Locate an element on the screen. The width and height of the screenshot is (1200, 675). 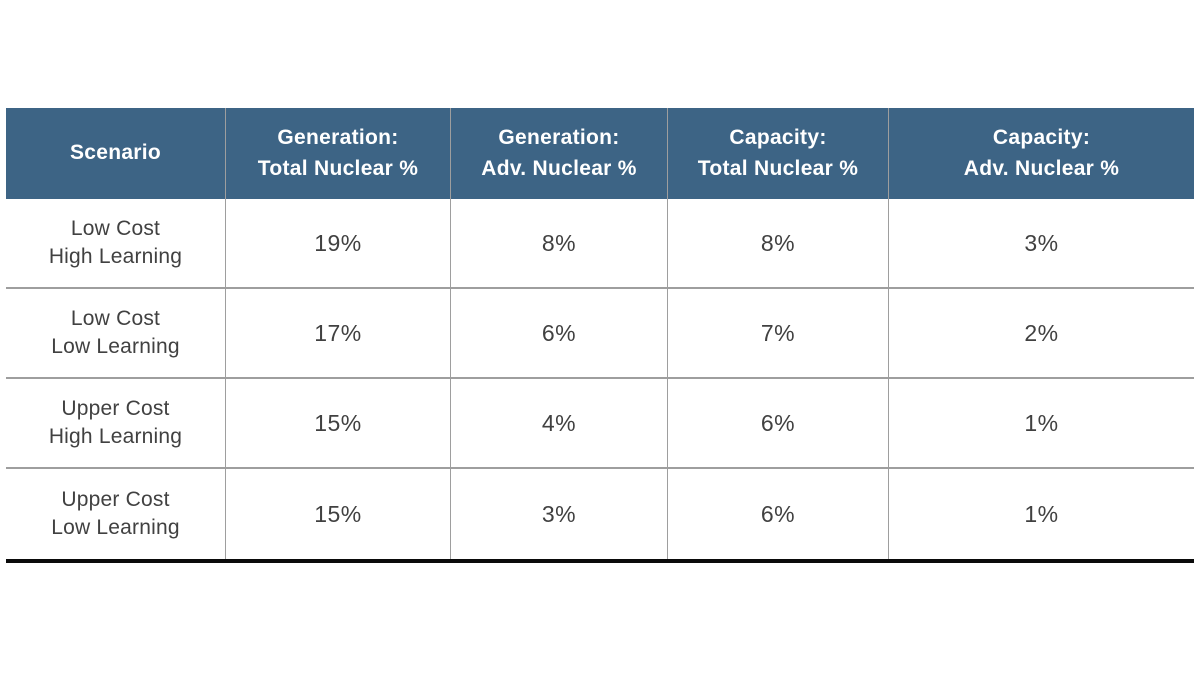
scenario-cell: Upper Cost Low Learning is located at coordinates (116, 514).